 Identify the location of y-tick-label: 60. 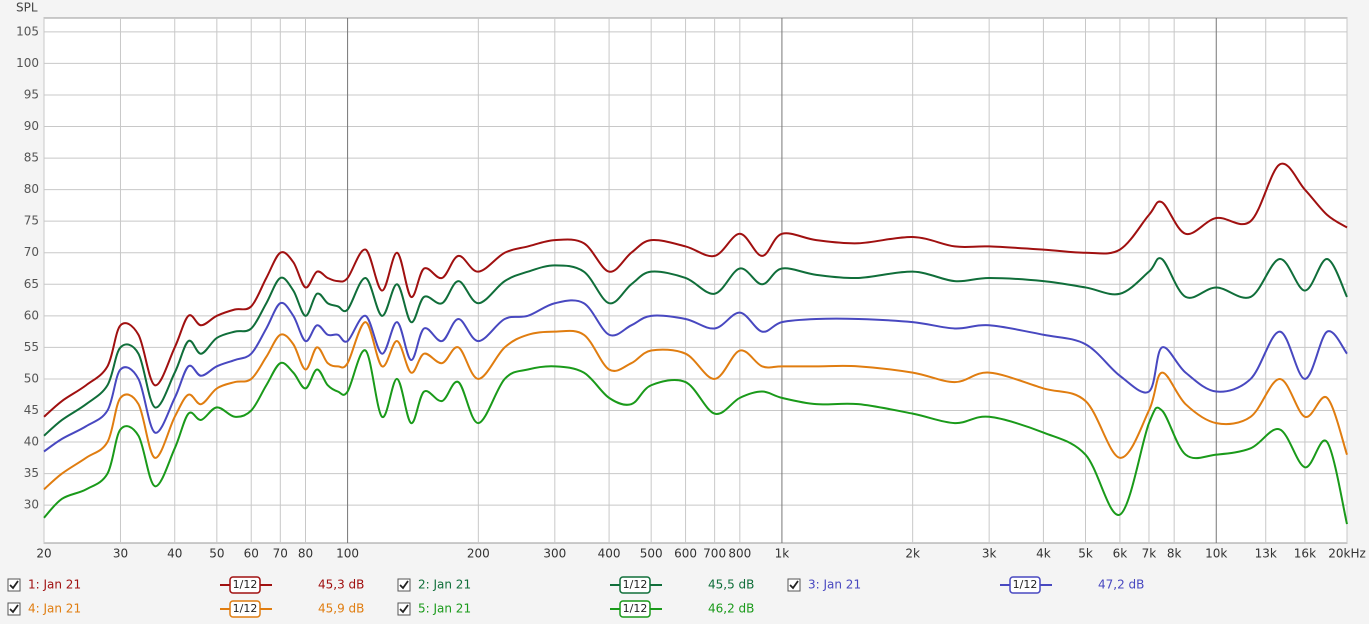
(31, 315).